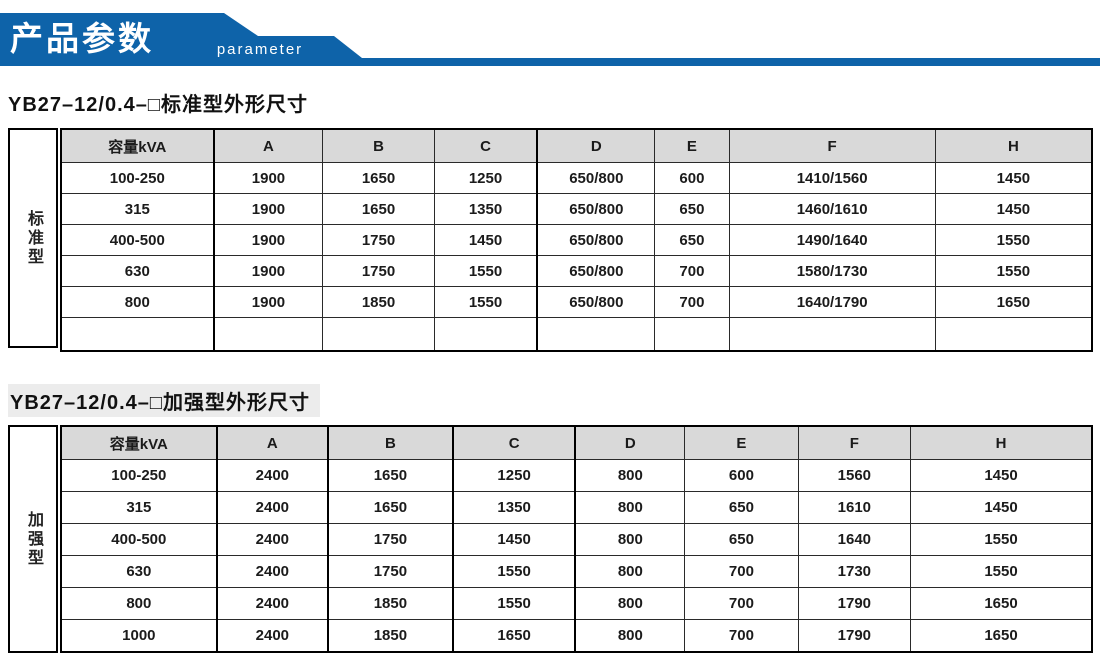  Describe the element at coordinates (550, 39) in the screenshot. I see `banner-ribbon-shape` at that location.